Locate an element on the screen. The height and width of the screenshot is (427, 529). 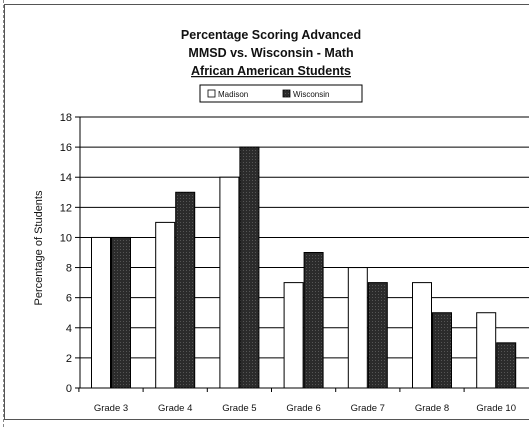
y-tick-label: 2 is located at coordinates (69, 359).